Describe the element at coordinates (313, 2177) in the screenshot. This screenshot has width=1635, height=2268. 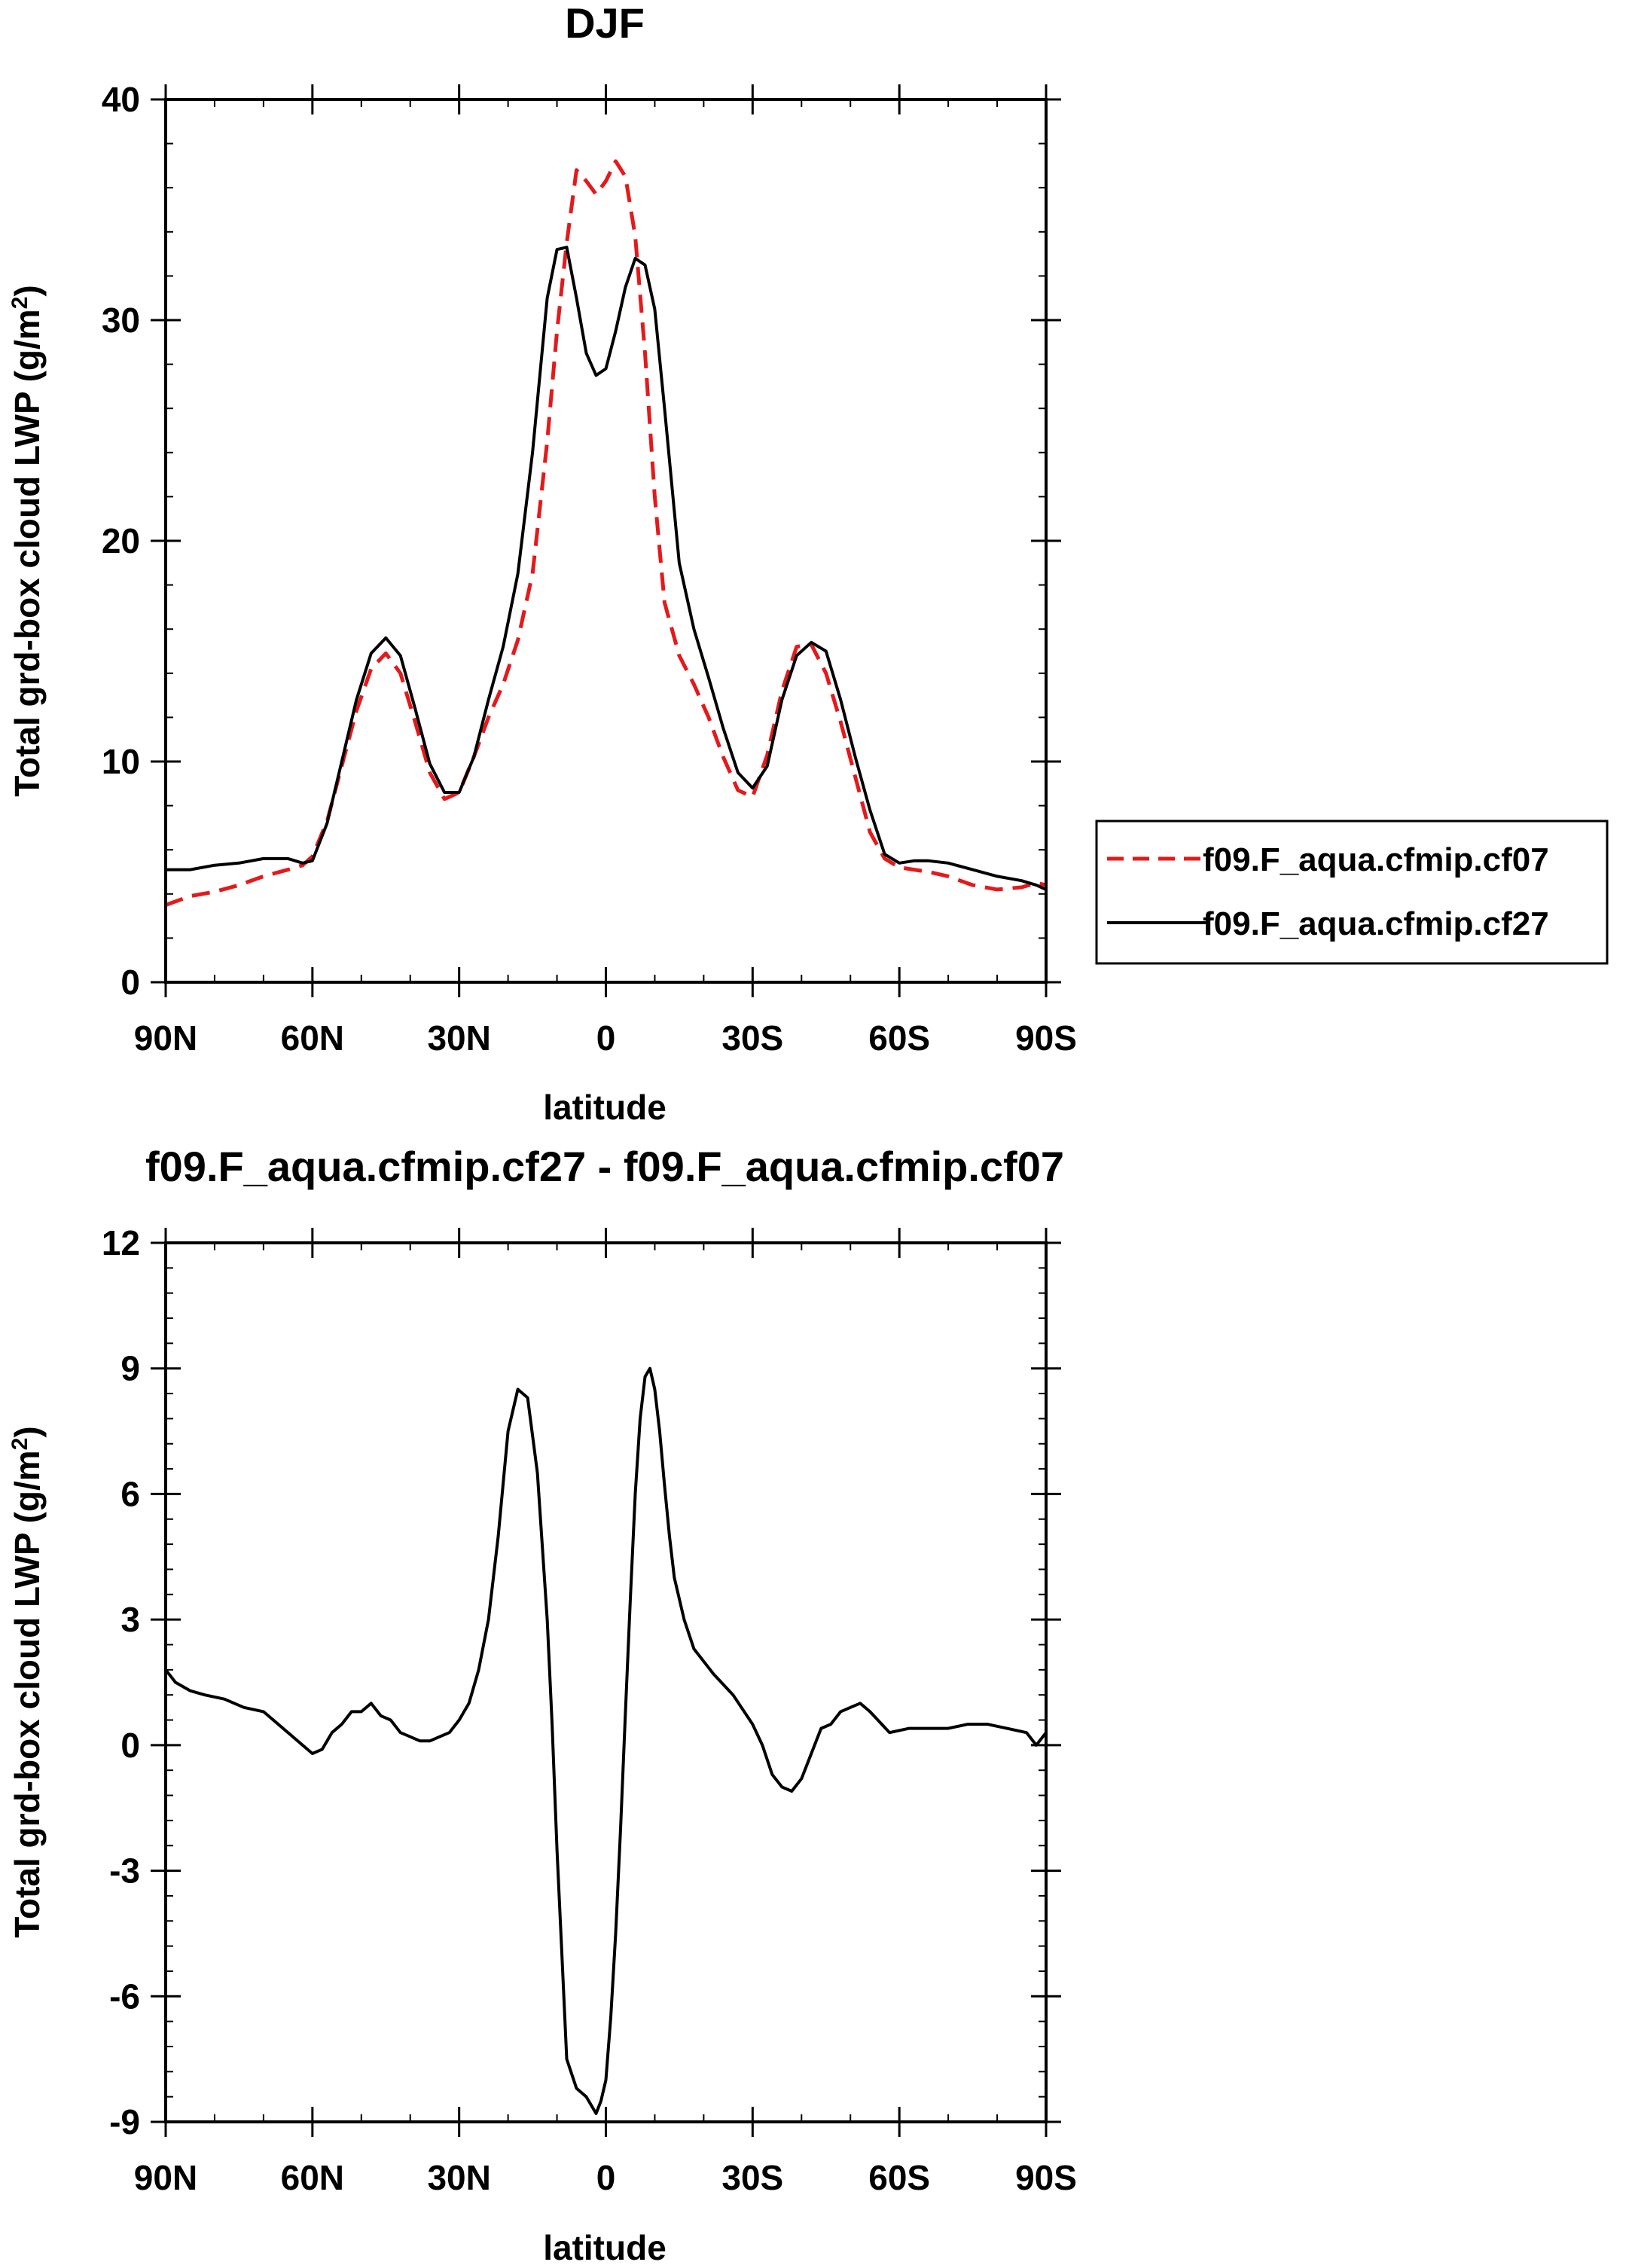
I see `bottom-x-tick-label: 60N` at that location.